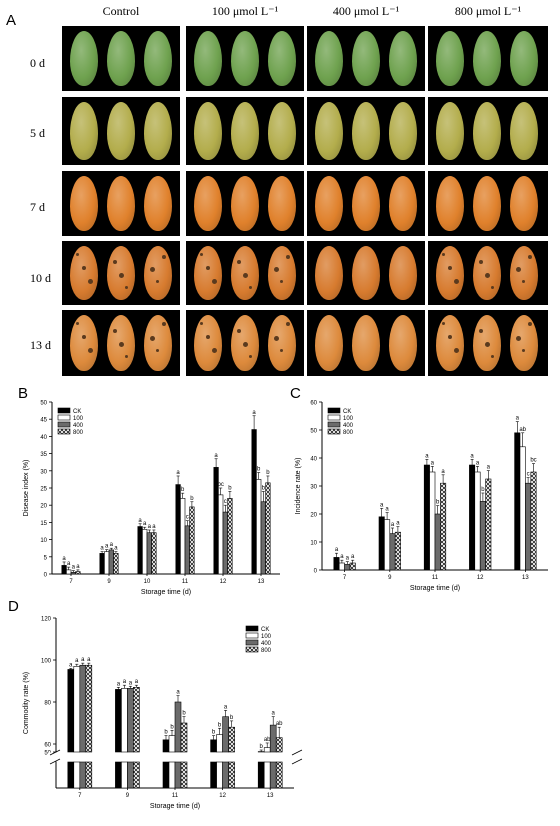 This screenshot has width=560, height=826. What do you see at coordinates (313, 544) in the screenshot?
I see `y-tick-label: 10` at bounding box center [313, 544].